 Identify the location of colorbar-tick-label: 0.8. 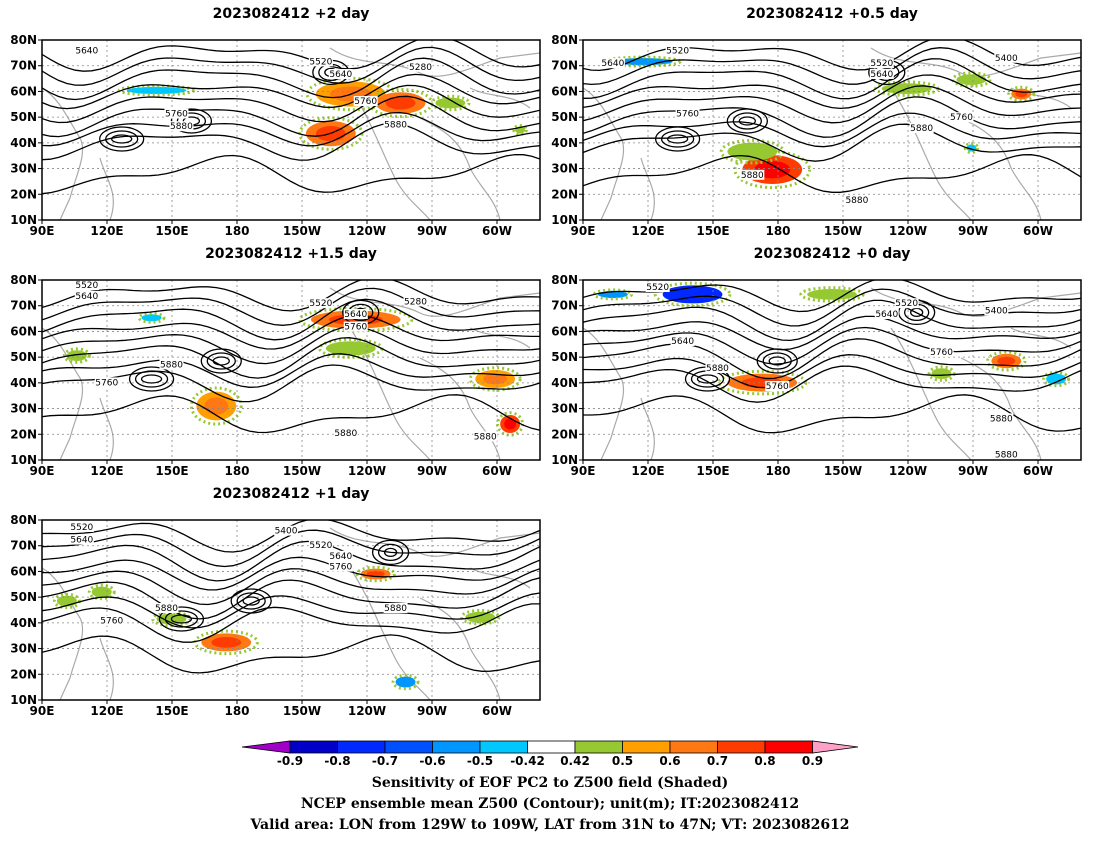
(764, 761).